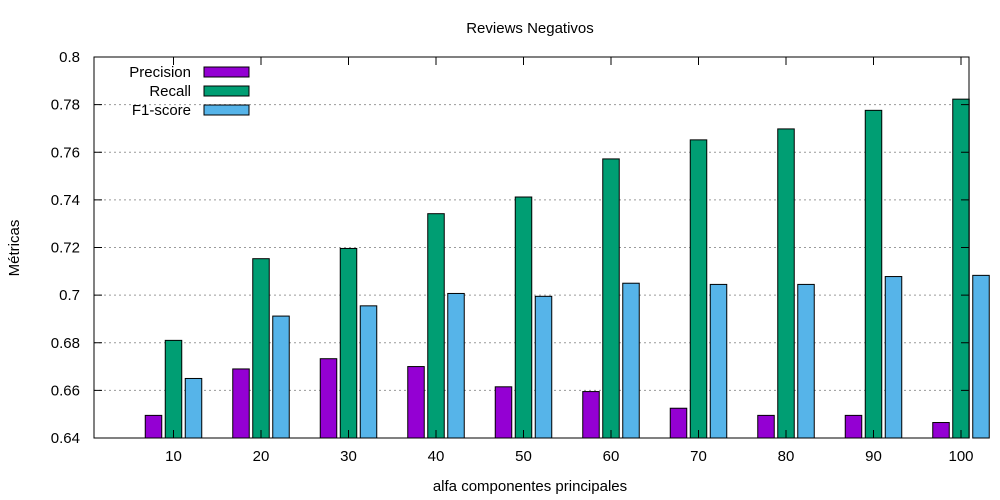 The height and width of the screenshot is (500, 1000). What do you see at coordinates (65, 200) in the screenshot?
I see `y-tick-label: 0.74` at bounding box center [65, 200].